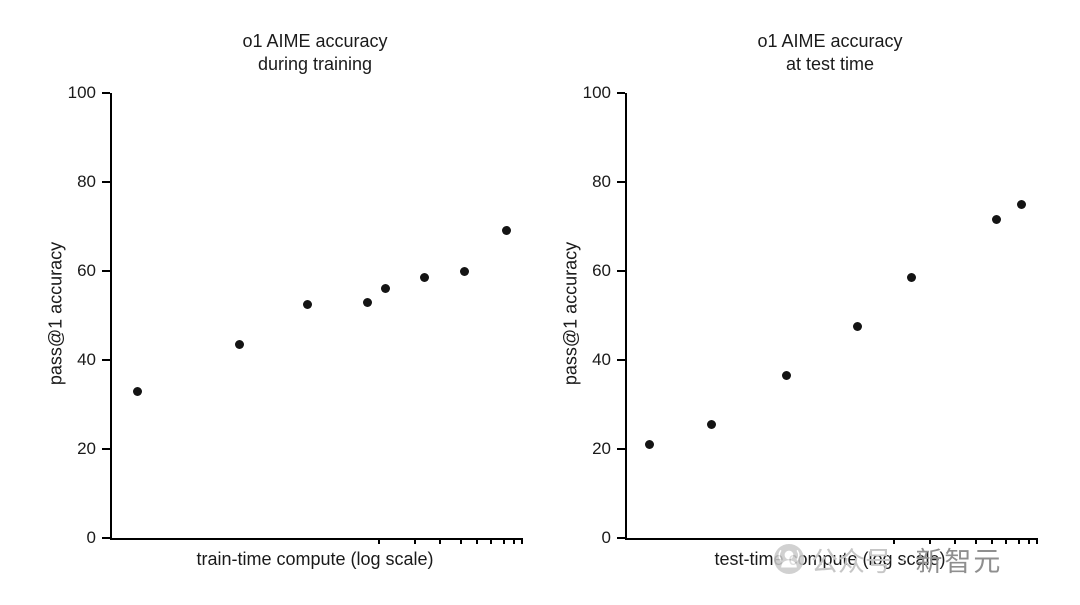 The width and height of the screenshot is (1080, 605). I want to click on chart-title: o1 AIME accuracy during training, so click(315, 53).